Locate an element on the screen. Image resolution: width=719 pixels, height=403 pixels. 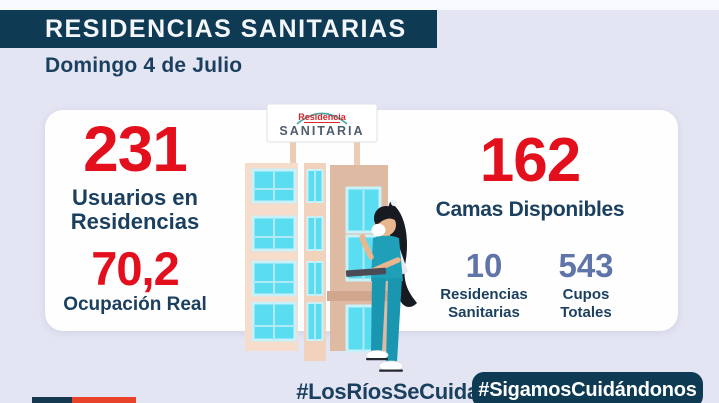
clipboard-tablet is located at coordinates (366, 272).